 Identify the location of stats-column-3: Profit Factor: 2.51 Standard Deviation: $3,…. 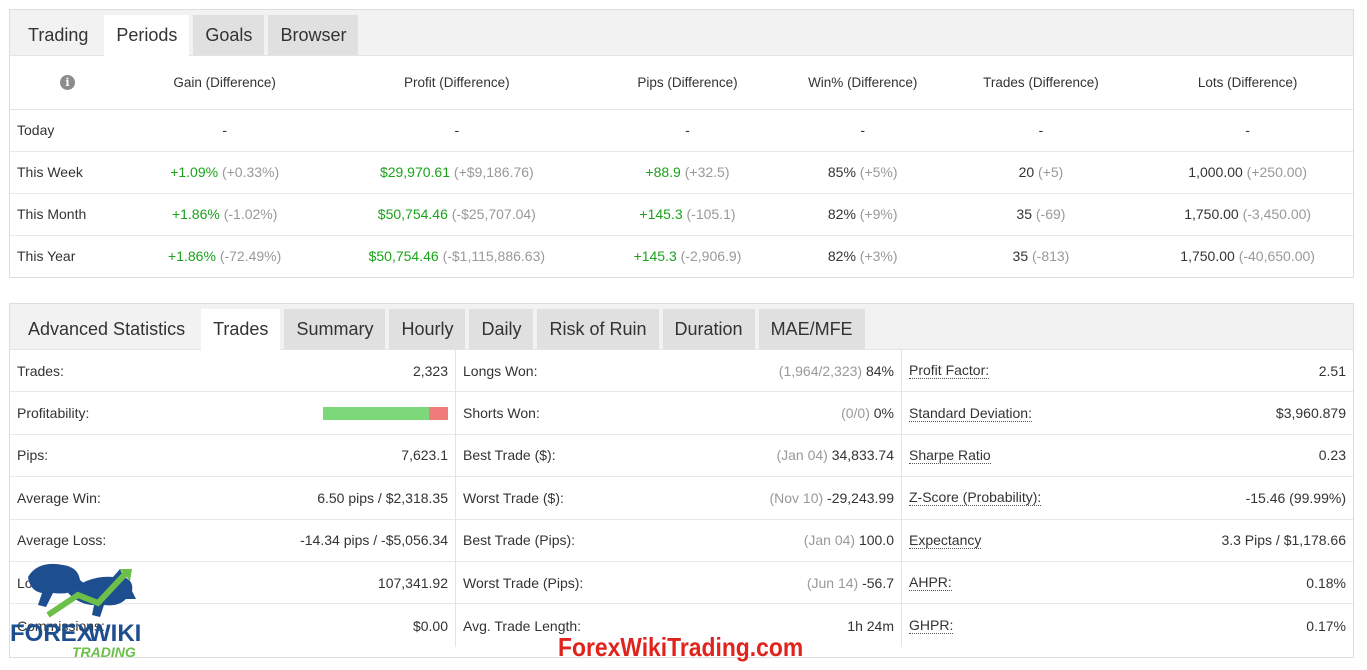
(1127, 498).